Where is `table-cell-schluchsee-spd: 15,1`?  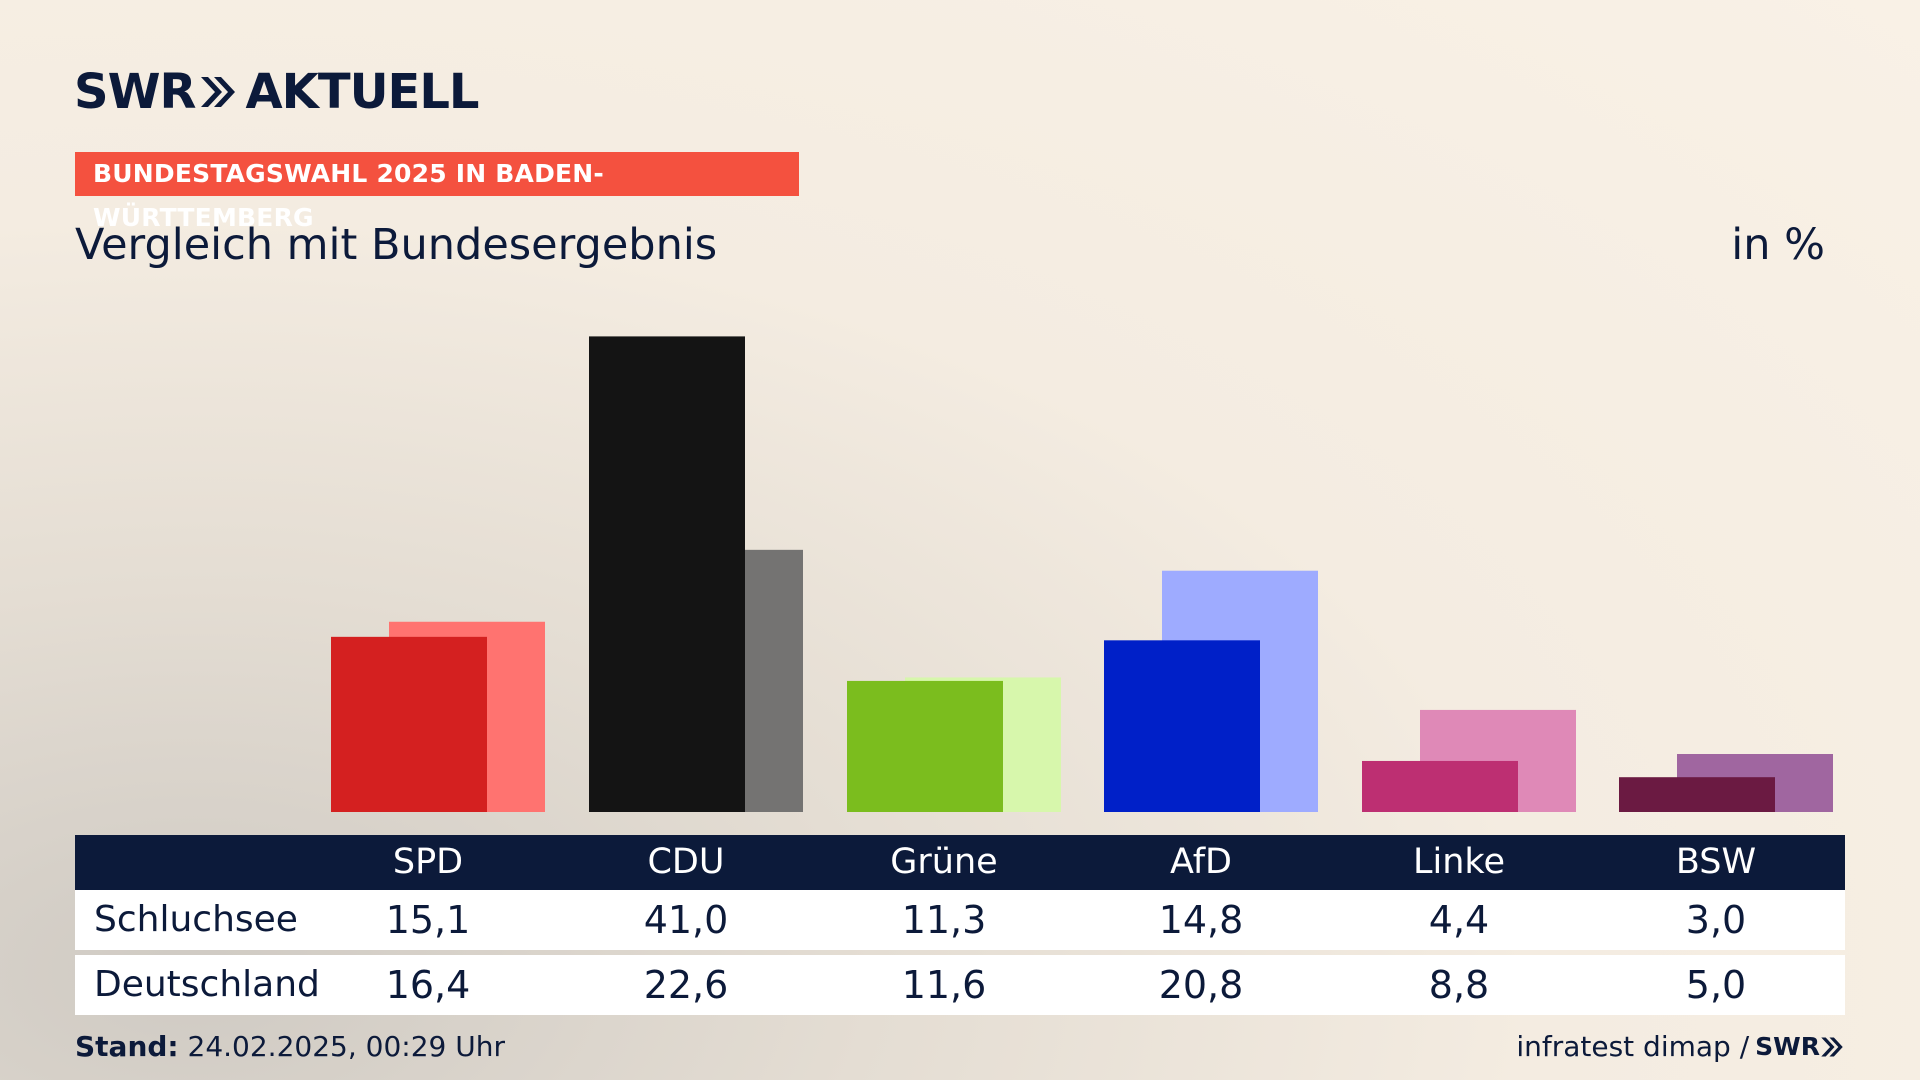 table-cell-schluchsee-spd: 15,1 is located at coordinates (428, 920).